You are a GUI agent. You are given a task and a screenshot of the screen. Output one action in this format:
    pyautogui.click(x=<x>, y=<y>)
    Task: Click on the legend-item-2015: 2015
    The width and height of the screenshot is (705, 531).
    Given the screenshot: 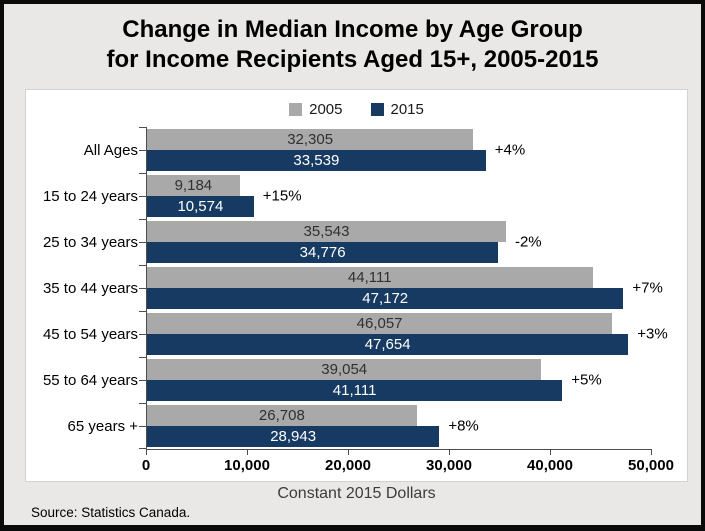 What is the action you would take?
    pyautogui.click(x=397, y=109)
    